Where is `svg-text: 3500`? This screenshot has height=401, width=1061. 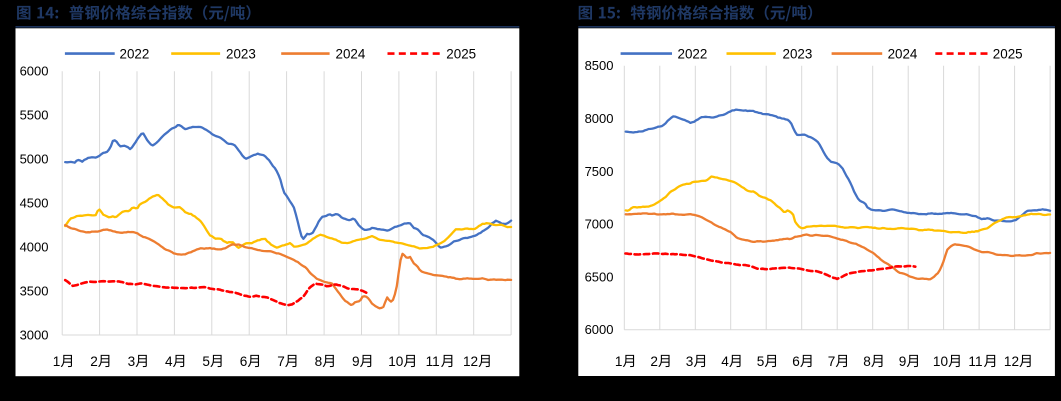
svg-text: 3500 is located at coordinates (34, 290).